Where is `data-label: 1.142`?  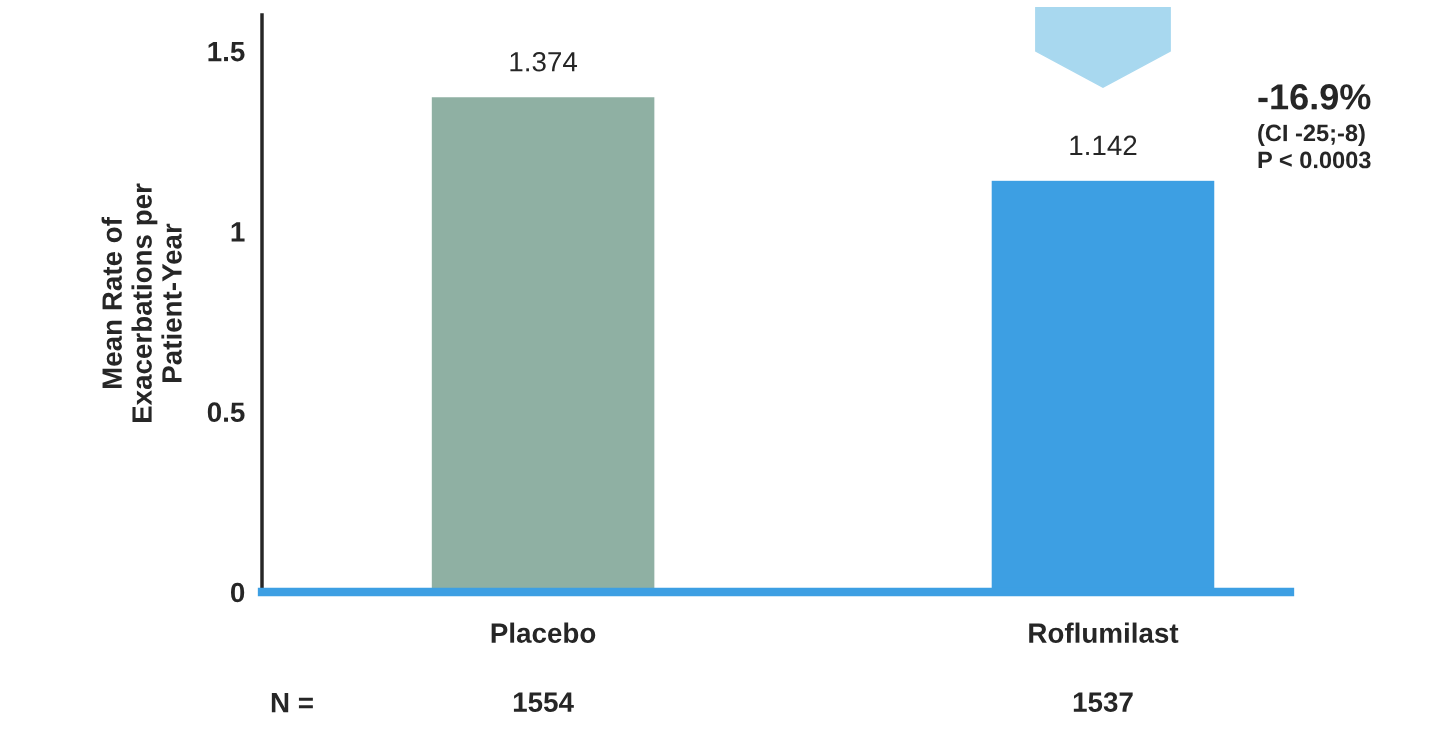
data-label: 1.142 is located at coordinates (1103, 145).